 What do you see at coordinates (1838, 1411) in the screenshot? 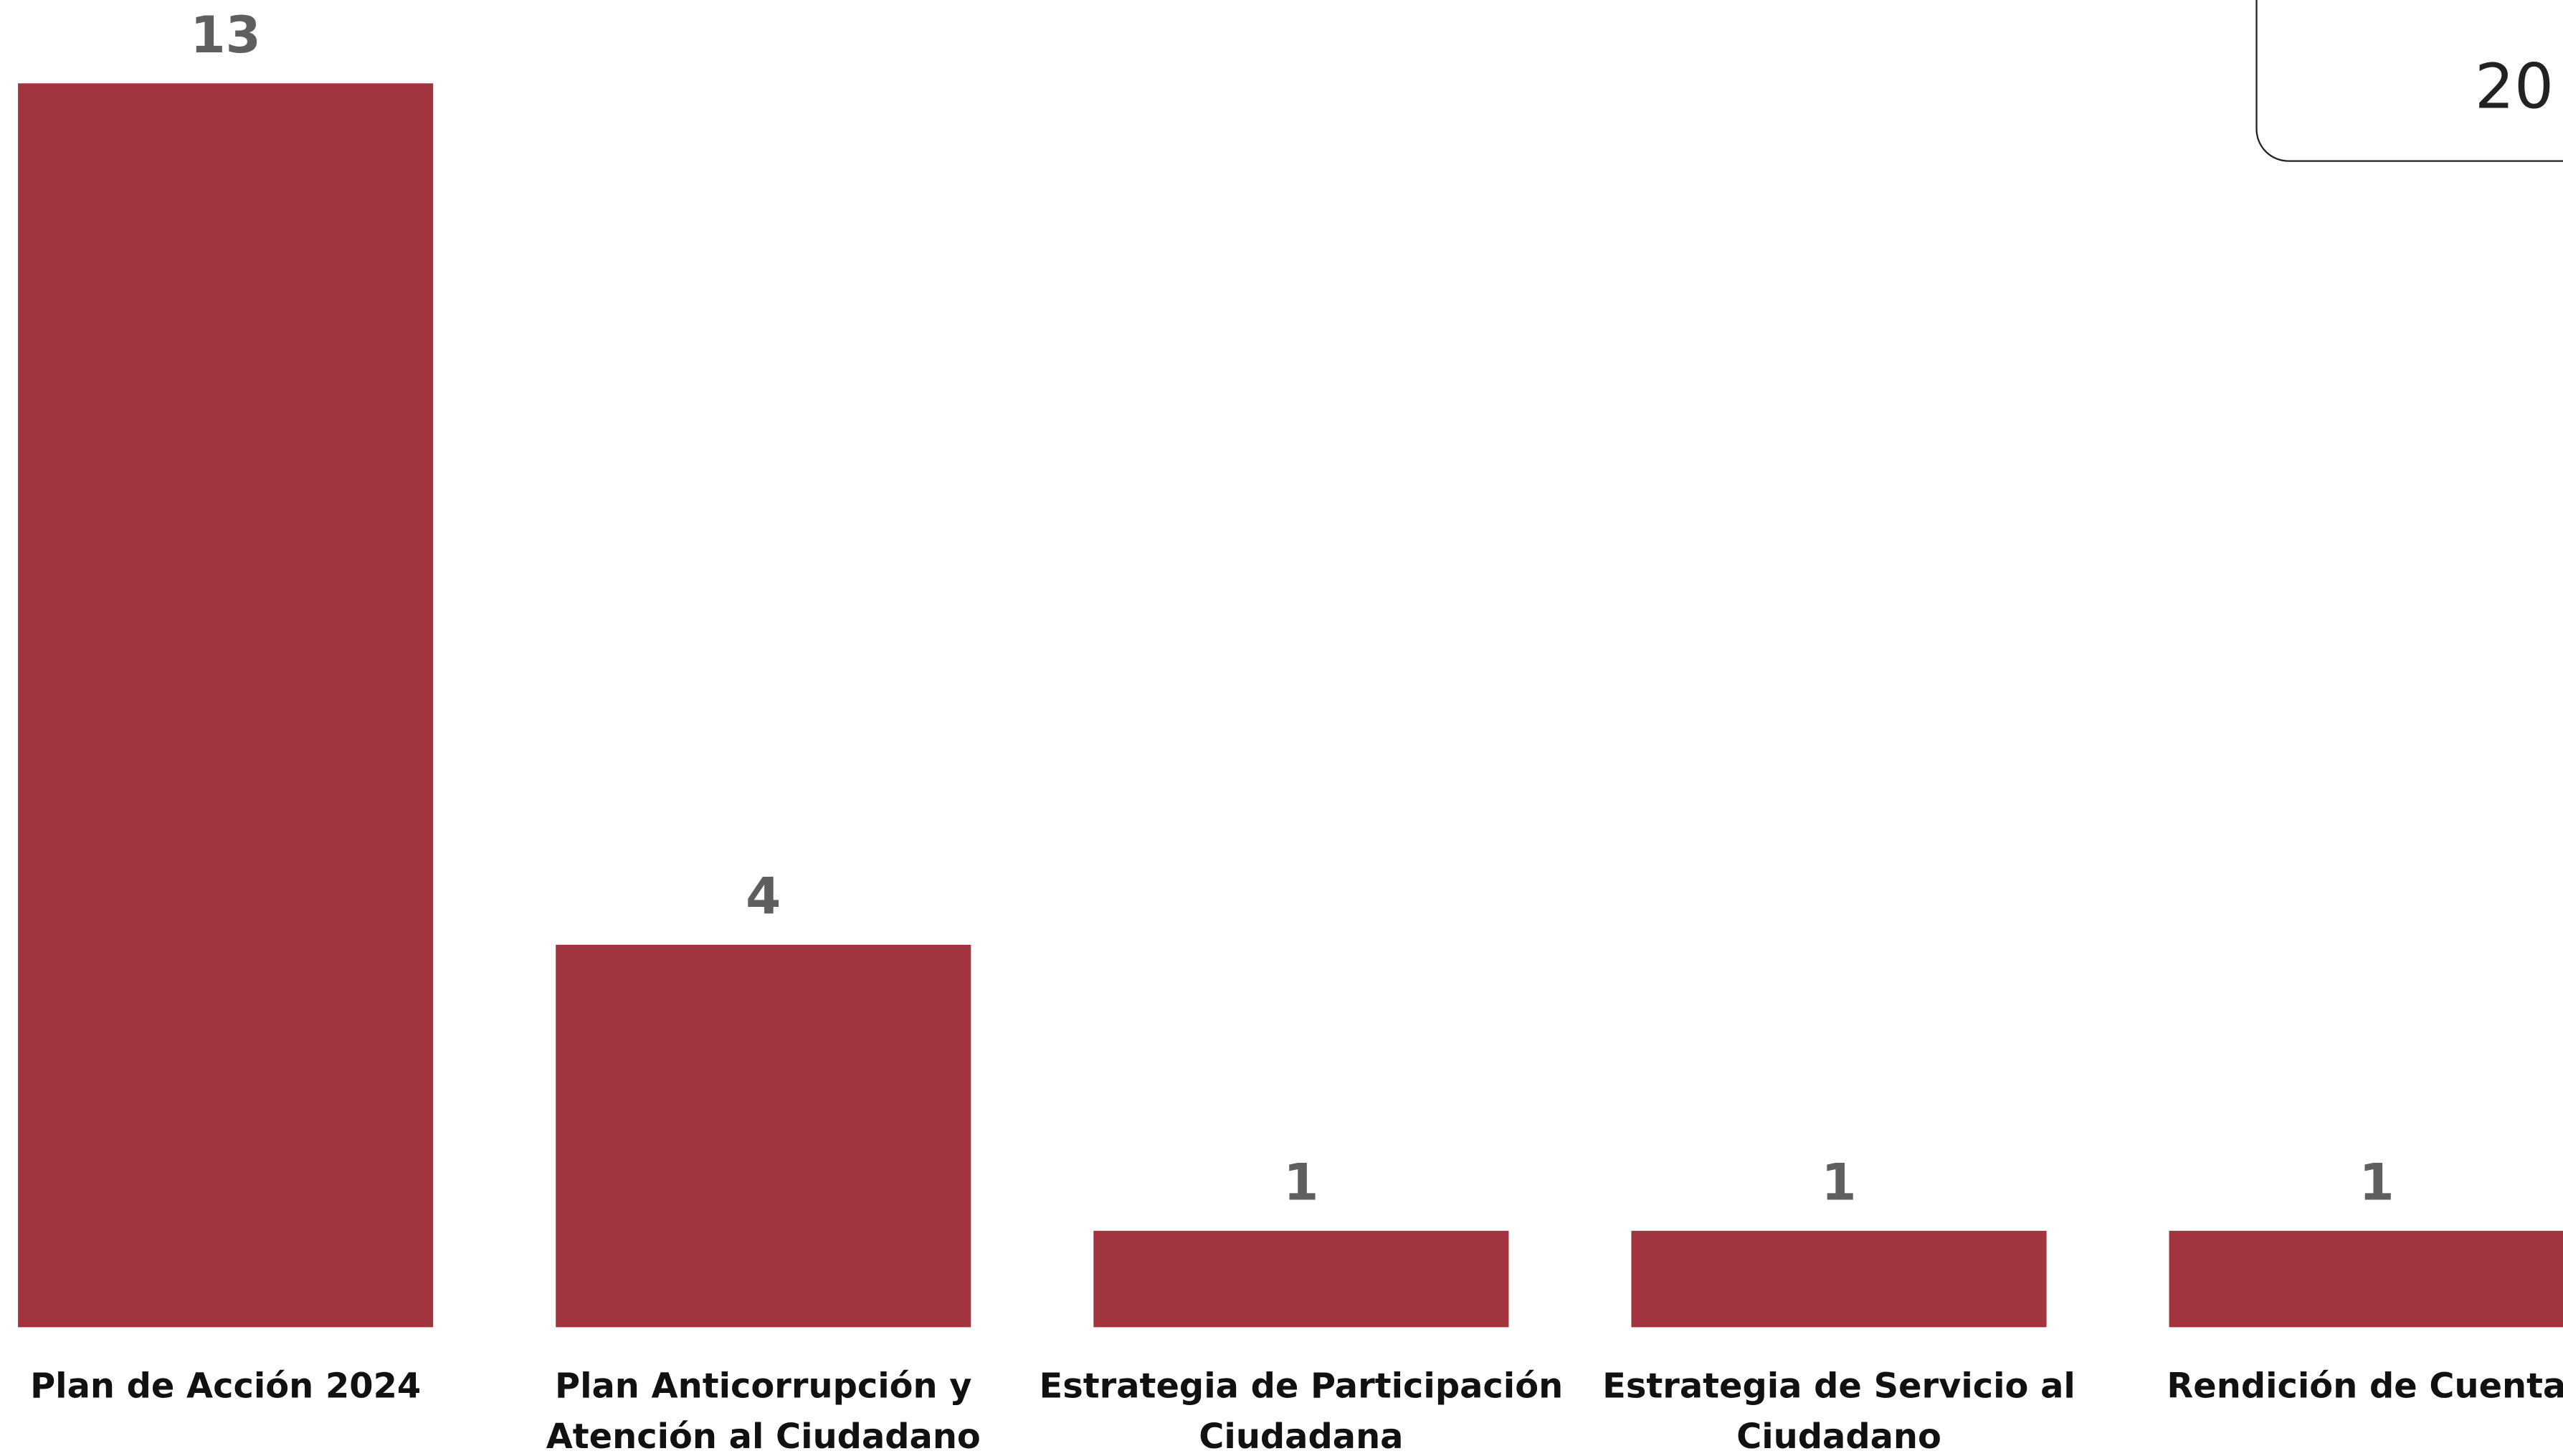
I see `x-tick-label: Estrategia de Servicio al Ciudadano` at bounding box center [1838, 1411].